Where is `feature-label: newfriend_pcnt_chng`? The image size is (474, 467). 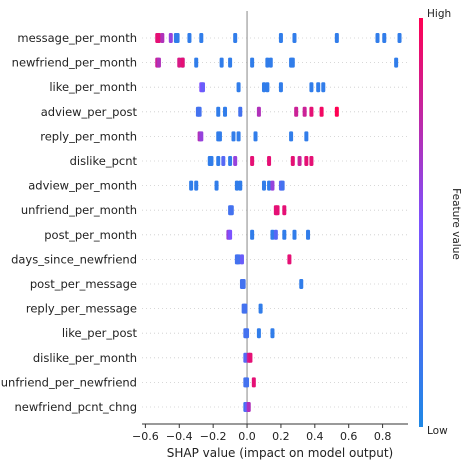 feature-label: newfriend_pcnt_chng is located at coordinates (75, 407).